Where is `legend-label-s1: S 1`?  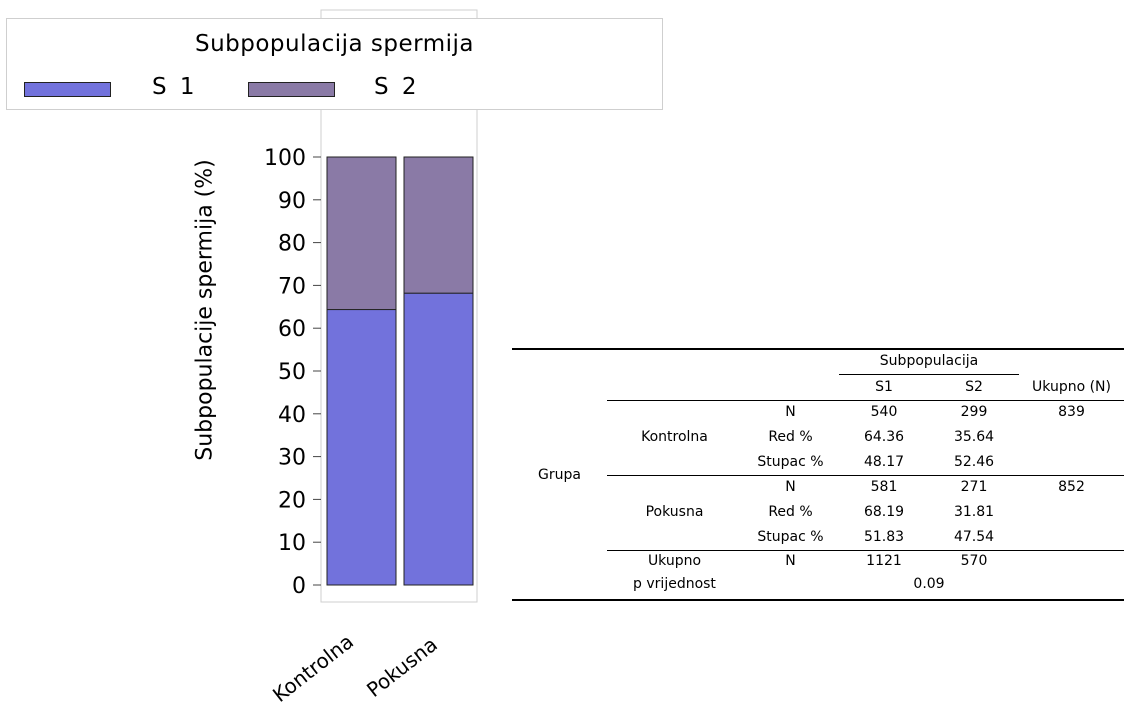 legend-label-s1: S 1 is located at coordinates (175, 87).